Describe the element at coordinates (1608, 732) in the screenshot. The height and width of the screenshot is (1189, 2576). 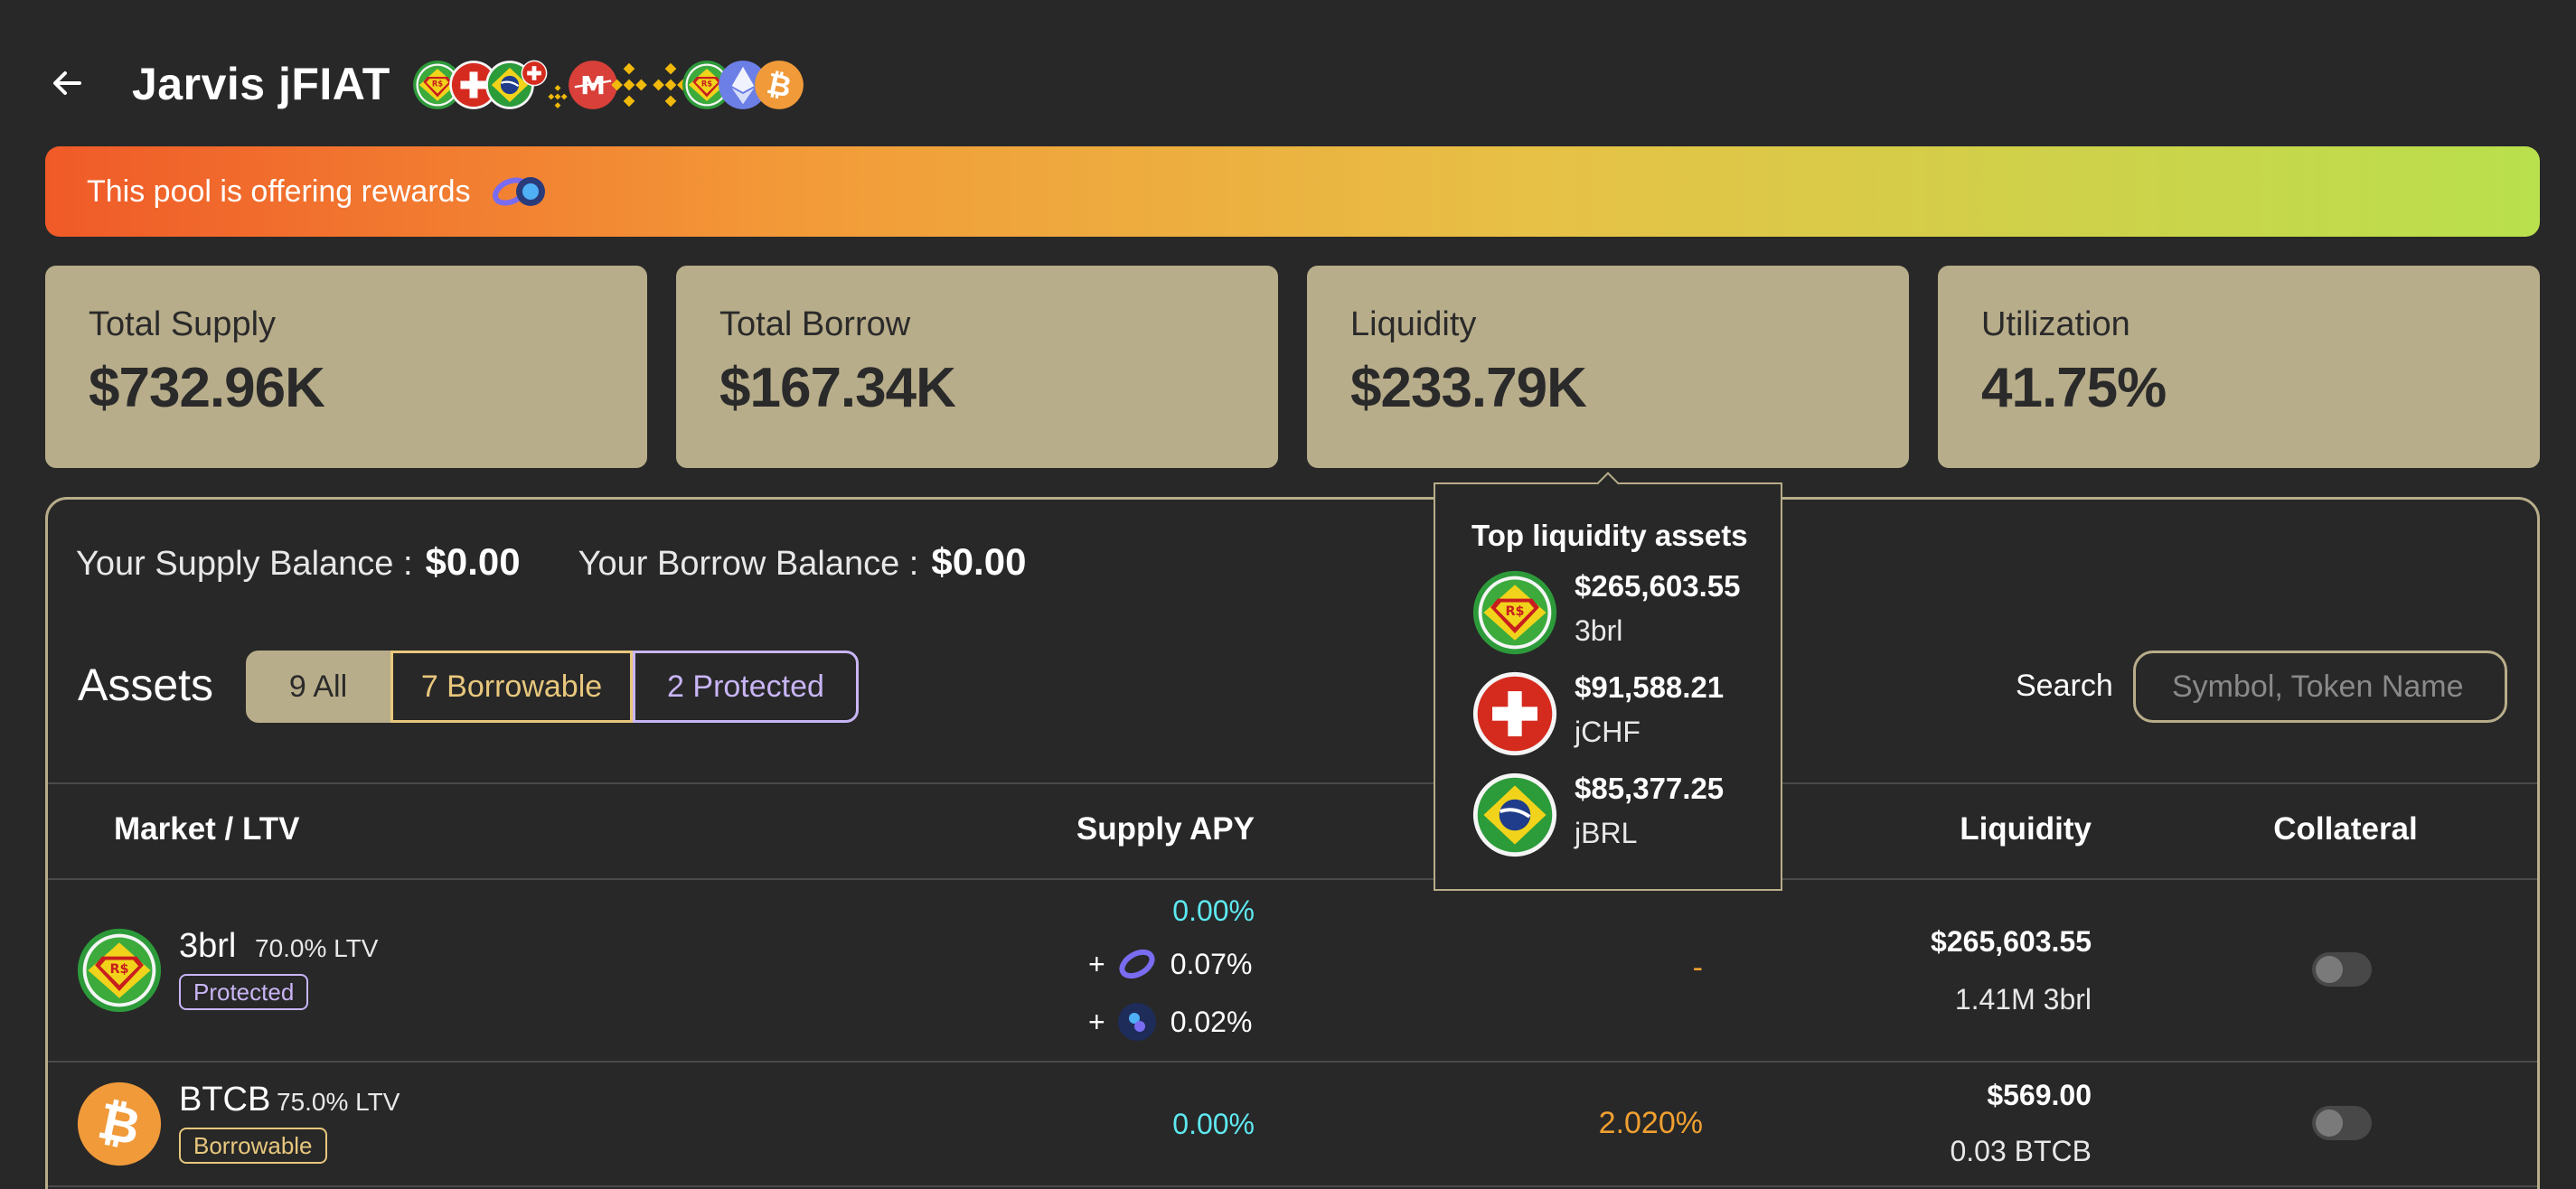
I see `tooltip-item-symbol: jCHF` at that location.